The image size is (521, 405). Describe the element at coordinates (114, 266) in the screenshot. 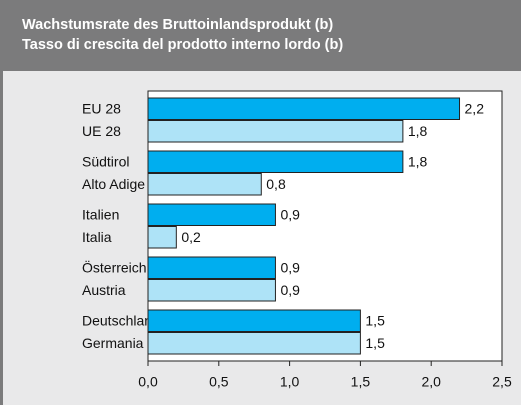

I see `y-tick-label: Österreich` at that location.